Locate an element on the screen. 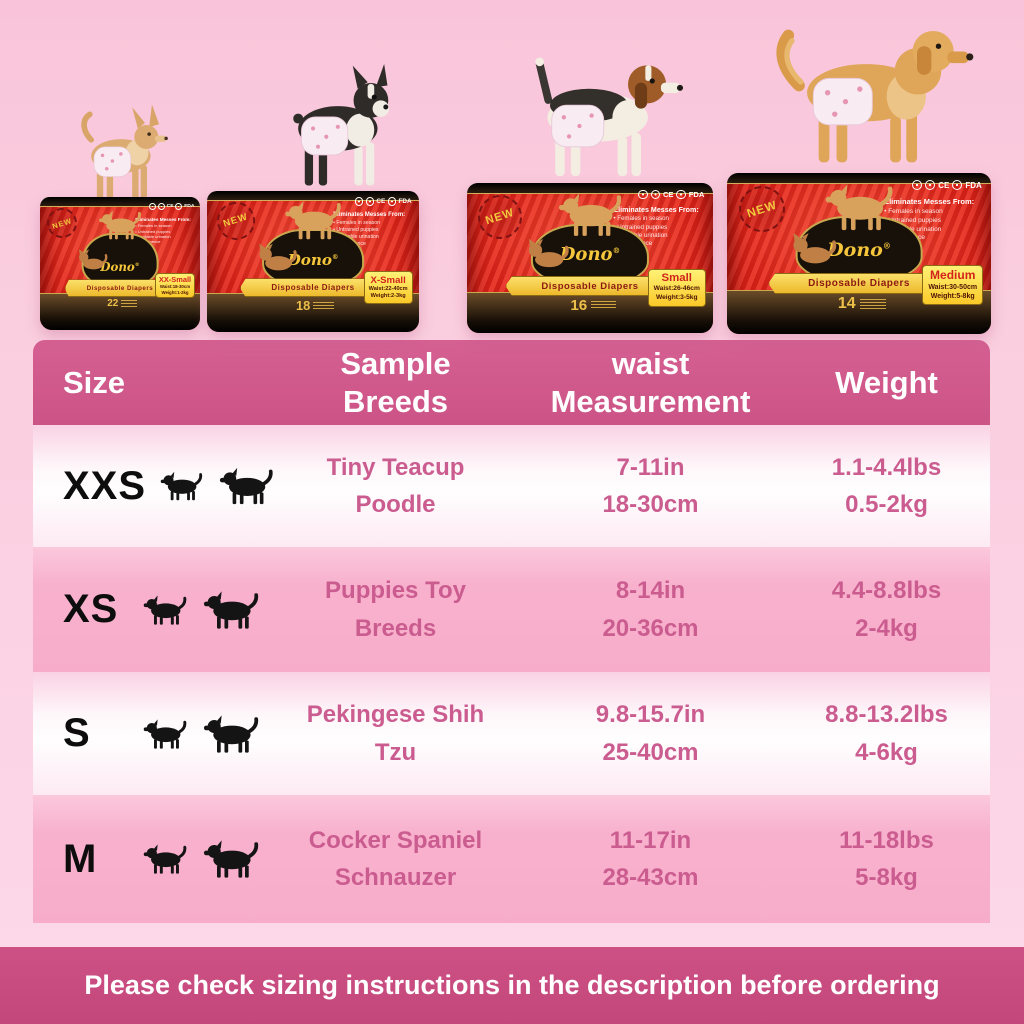 This screenshot has width=1024, height=1024. breeds-cell: Cocker Spaniel Schnauzer is located at coordinates (395, 858).